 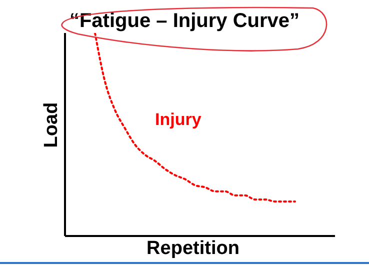 What do you see at coordinates (184, 21) in the screenshot?
I see `chart-title: “Fatigue – Injury Curve”` at bounding box center [184, 21].